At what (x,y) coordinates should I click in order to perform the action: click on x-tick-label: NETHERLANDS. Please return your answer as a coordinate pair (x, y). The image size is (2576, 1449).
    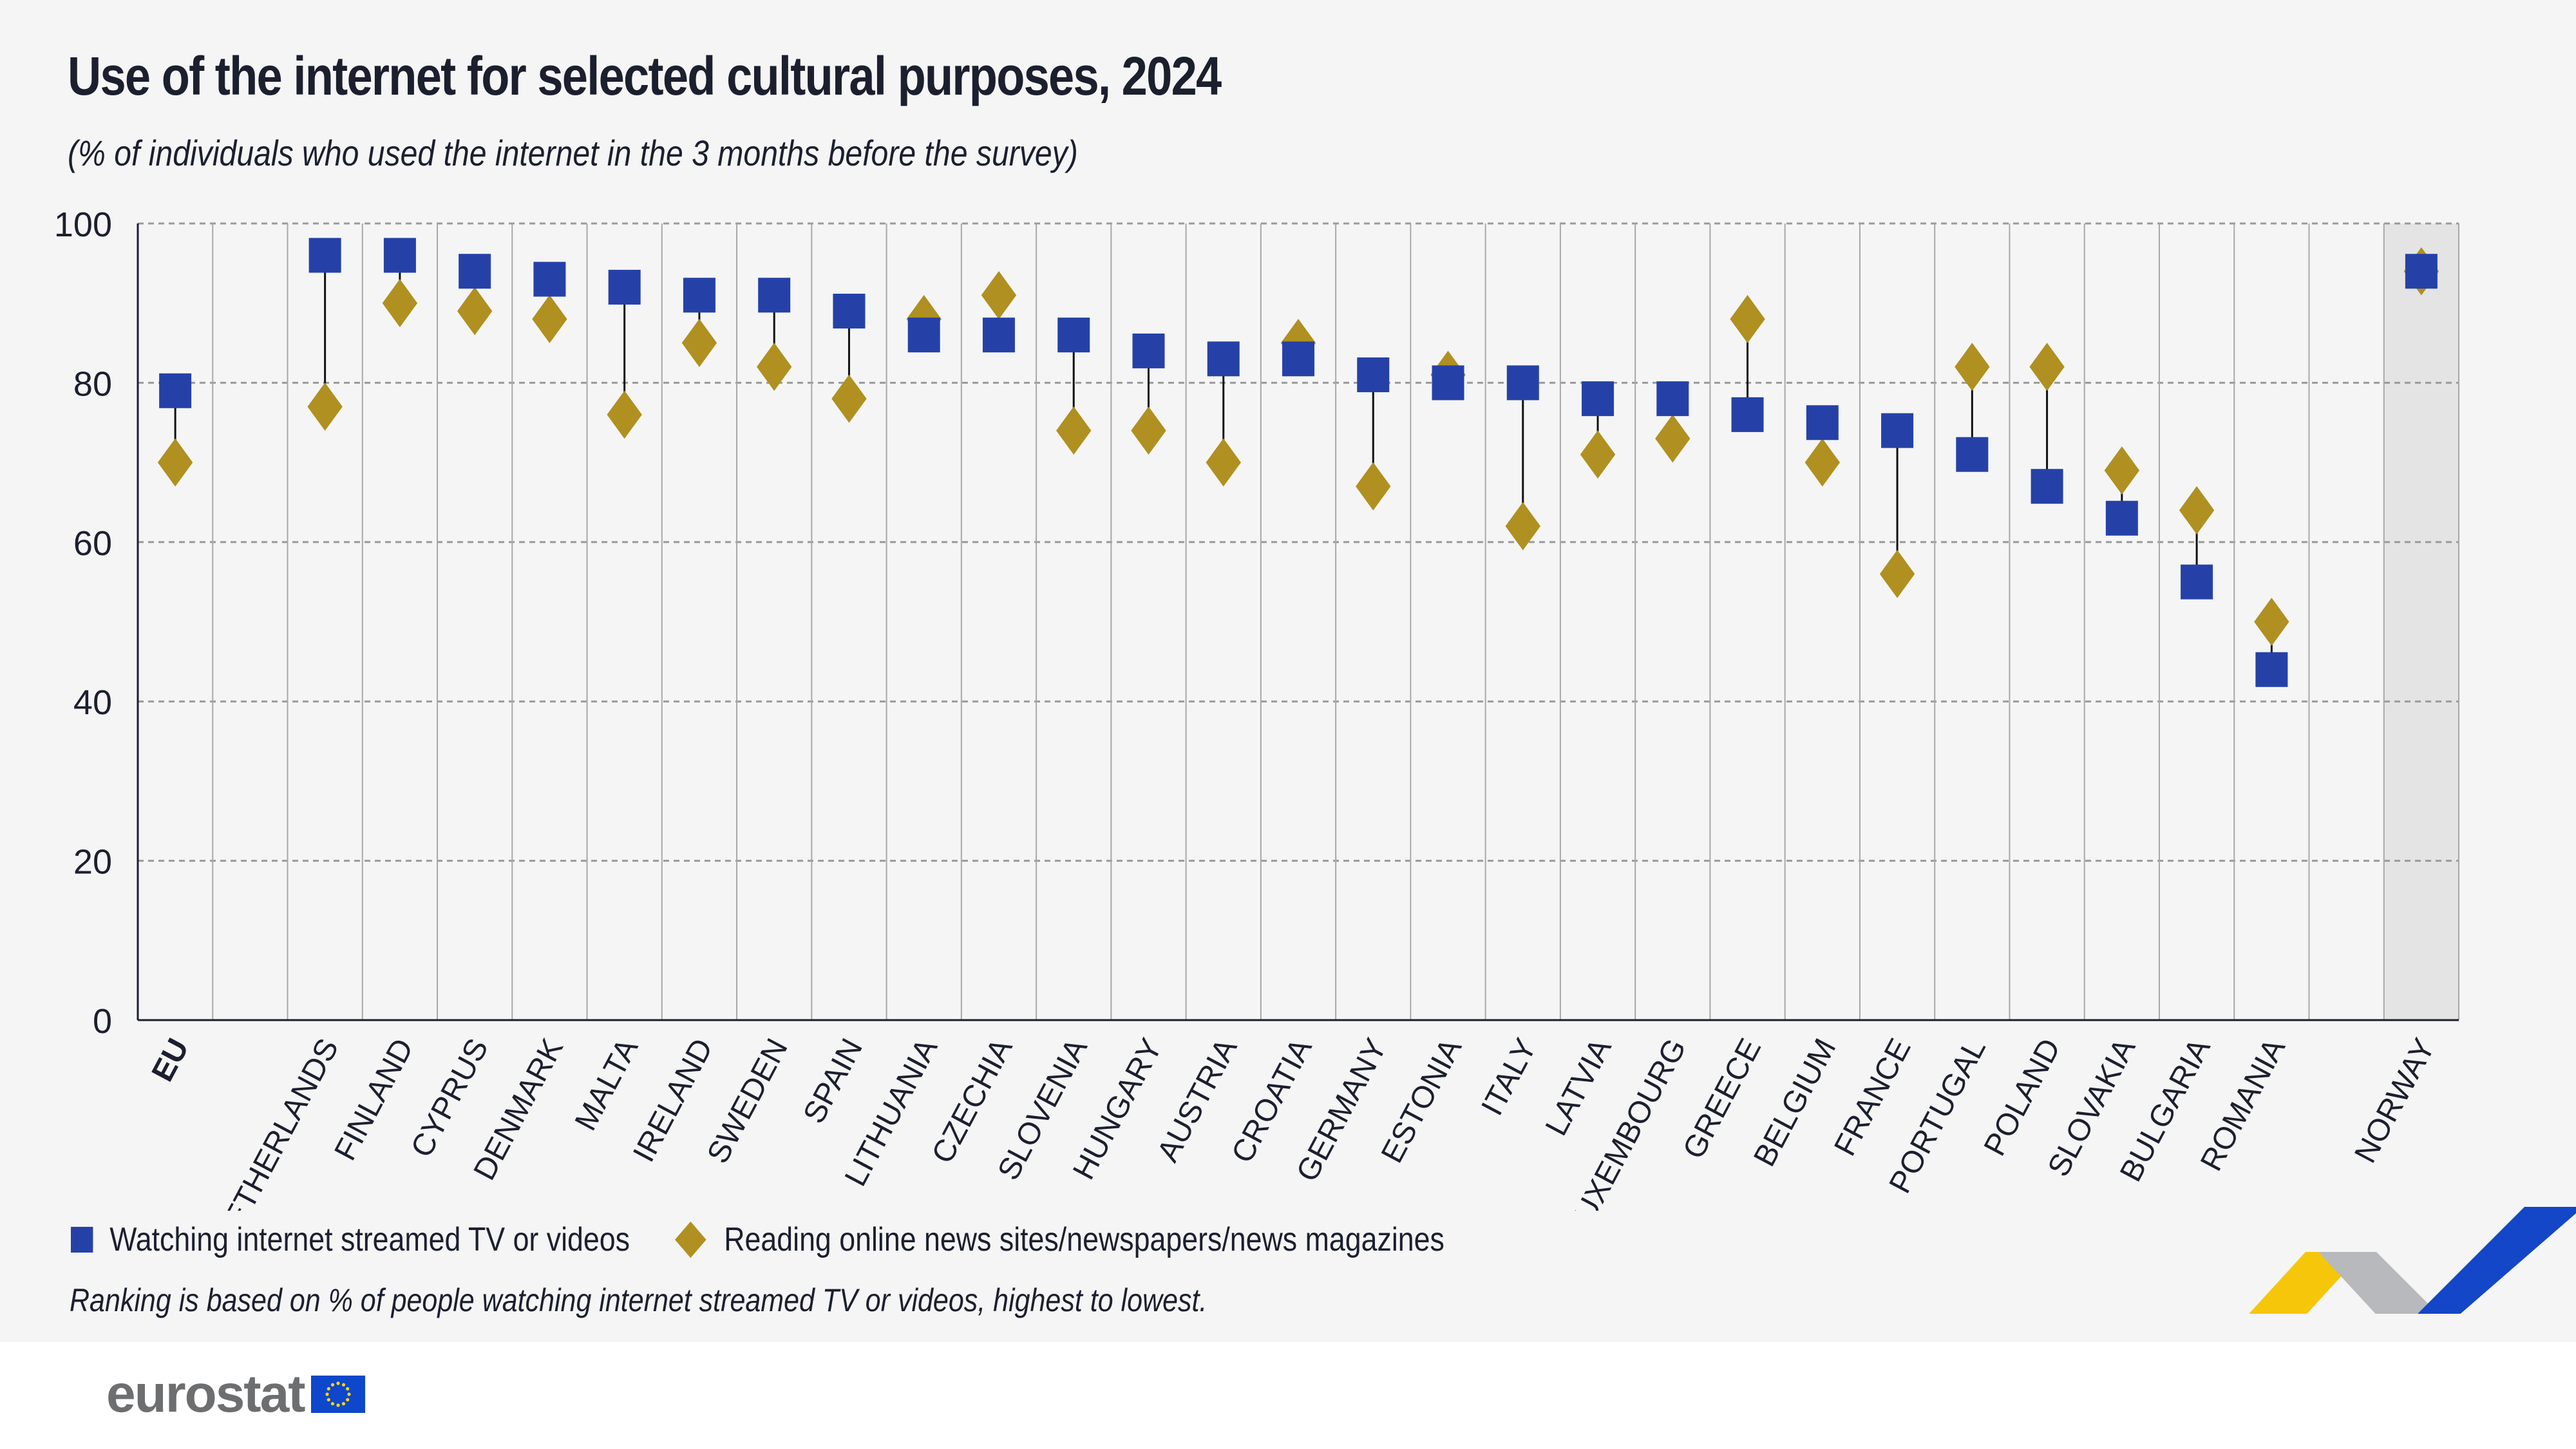
    Looking at the image, I should click on (277, 1122).